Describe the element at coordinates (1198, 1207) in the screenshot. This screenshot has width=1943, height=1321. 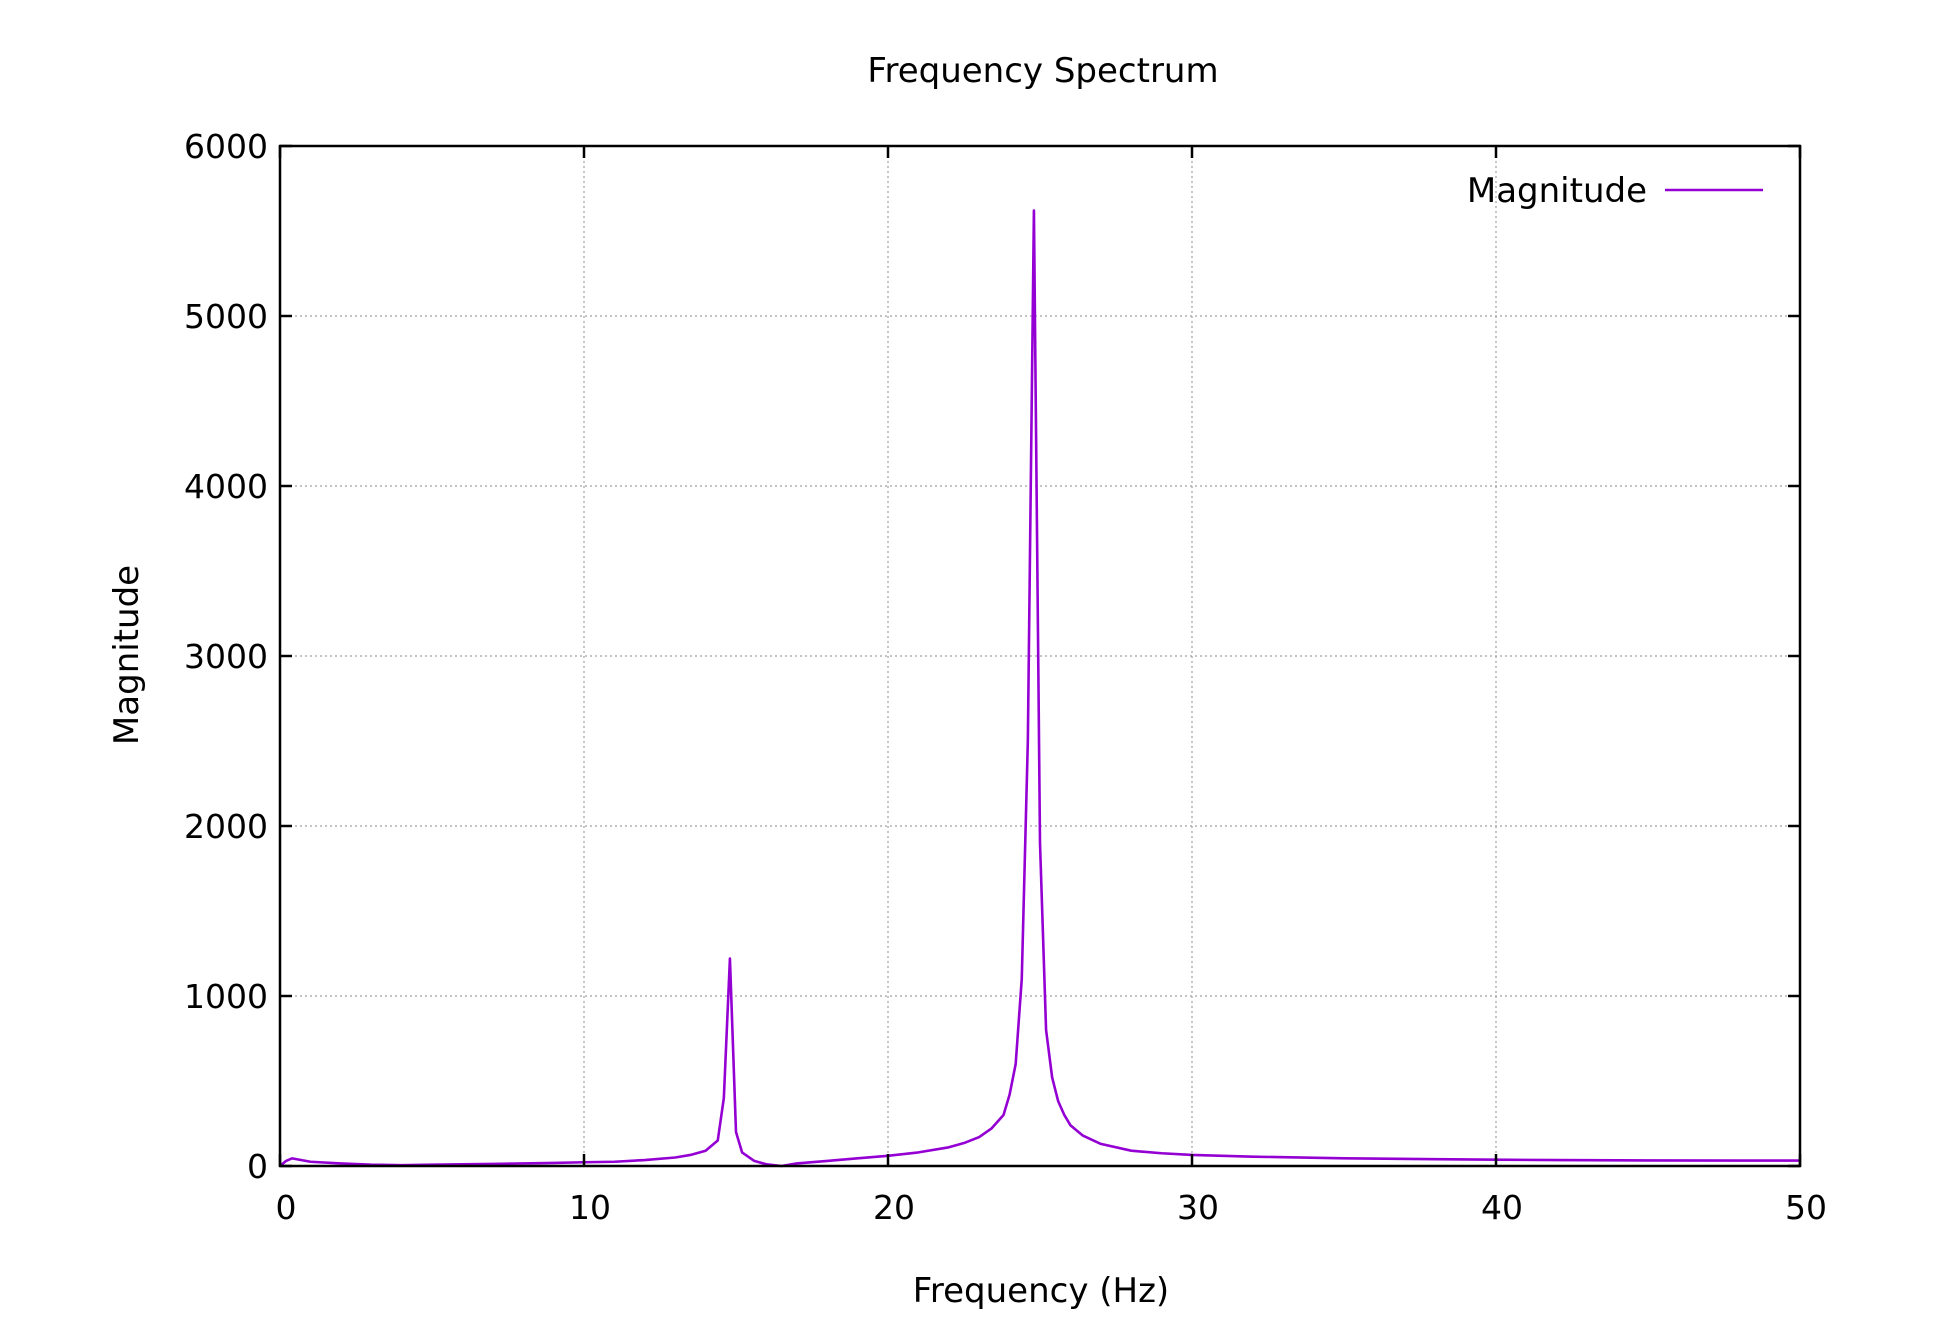
I see `x-tick-label: 30` at that location.